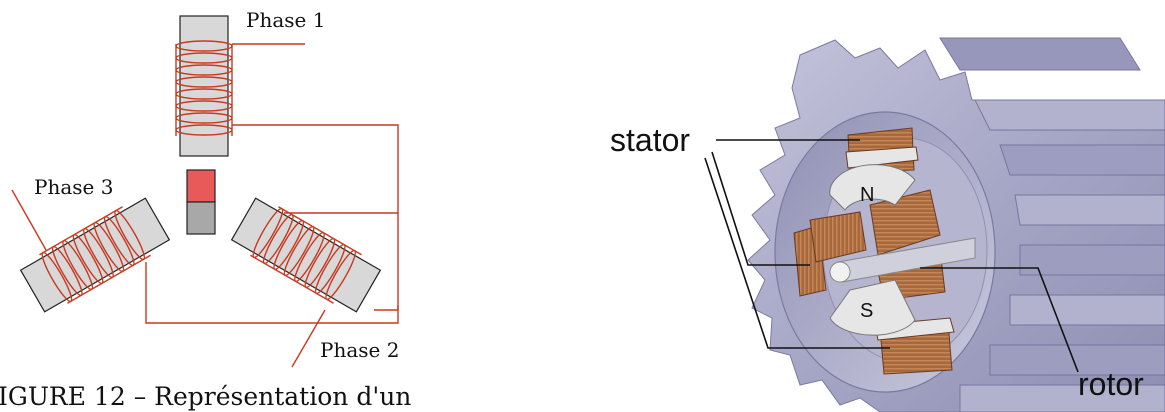 The width and height of the screenshot is (1165, 412). I want to click on rotor-label: rotor, so click(1111, 384).